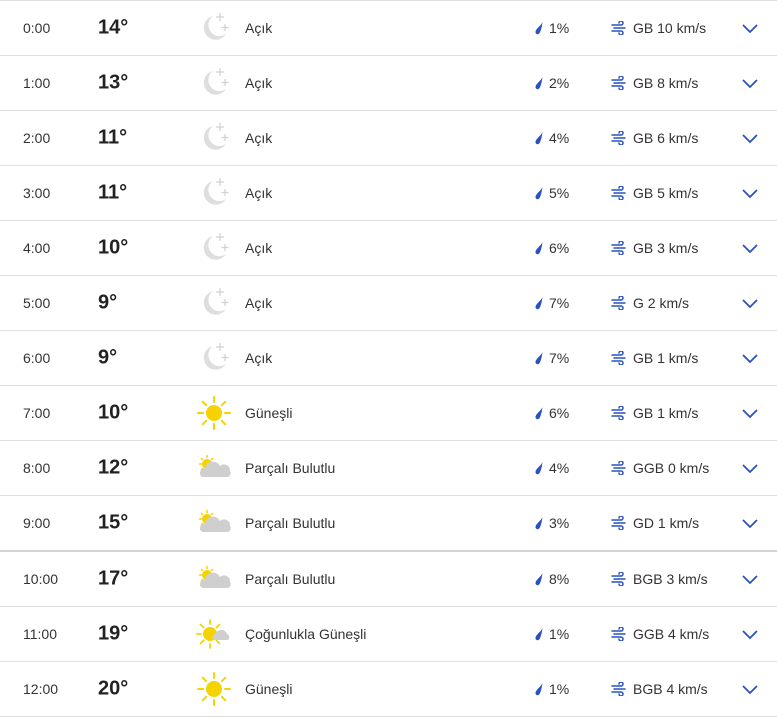  Describe the element at coordinates (113, 633) in the screenshot. I see `temperature: 19°` at that location.